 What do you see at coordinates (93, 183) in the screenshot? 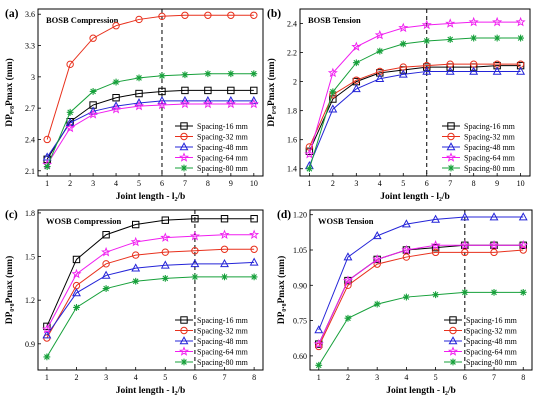
I see `x-tick-label: 3` at bounding box center [93, 183].